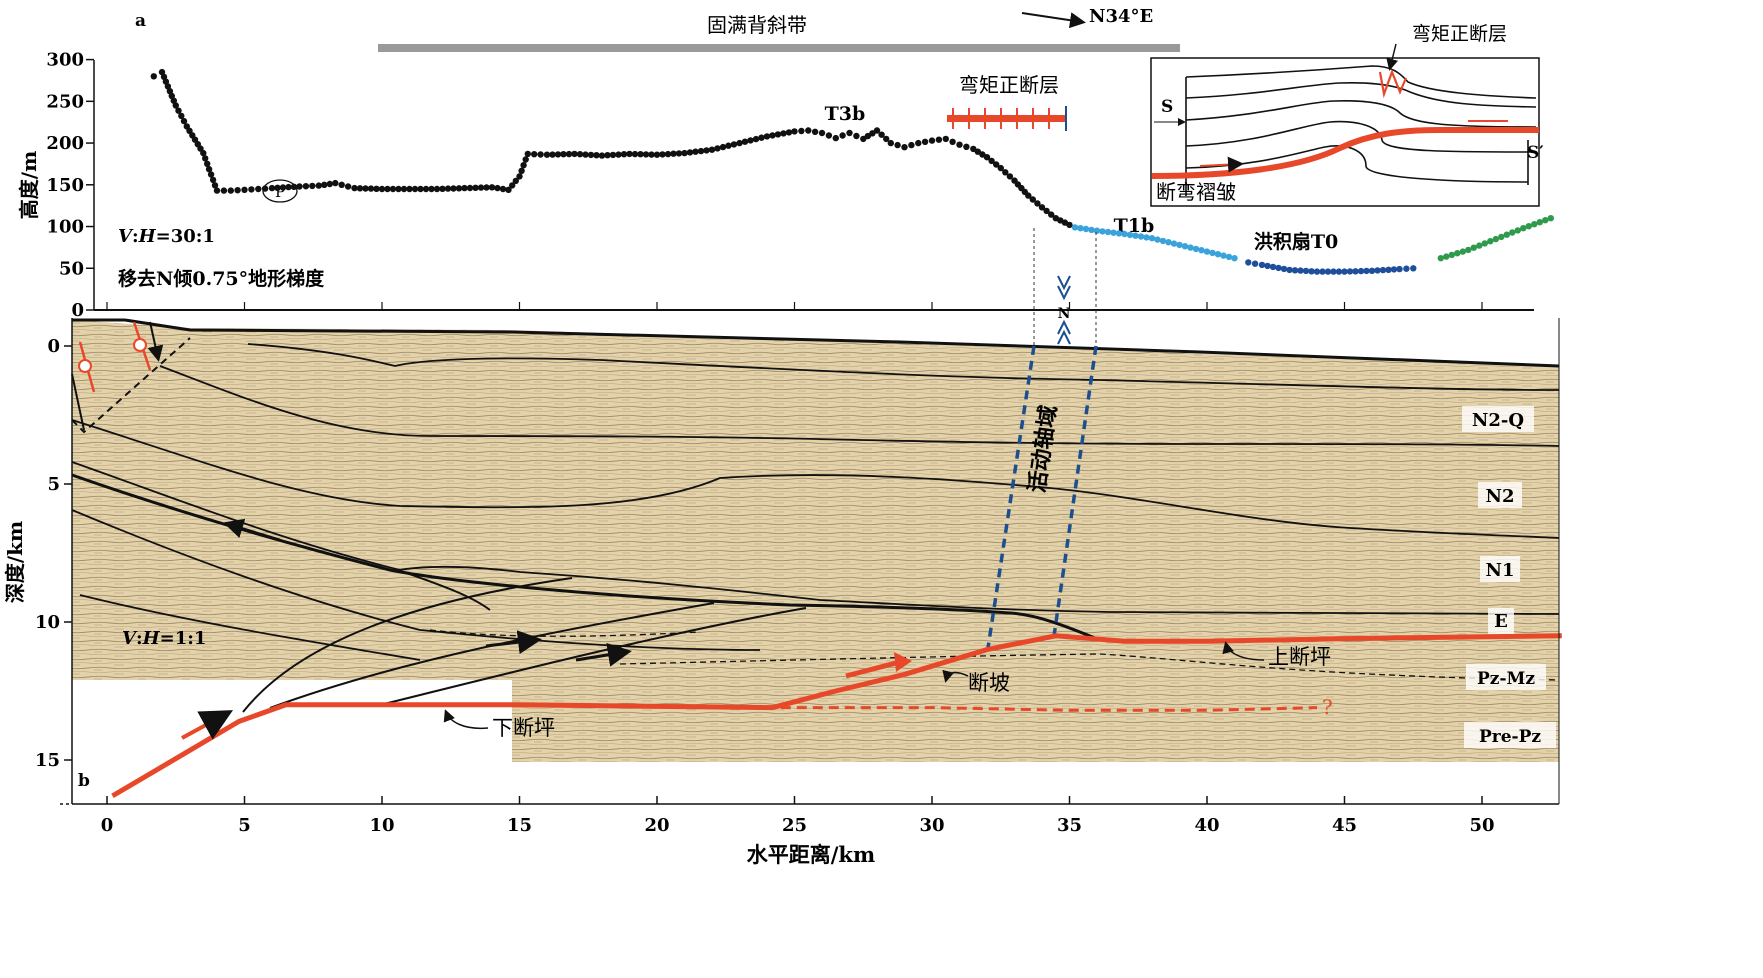  Describe the element at coordinates (519, 825) in the screenshot. I see `panel-b-xtick-label: 15` at that location.